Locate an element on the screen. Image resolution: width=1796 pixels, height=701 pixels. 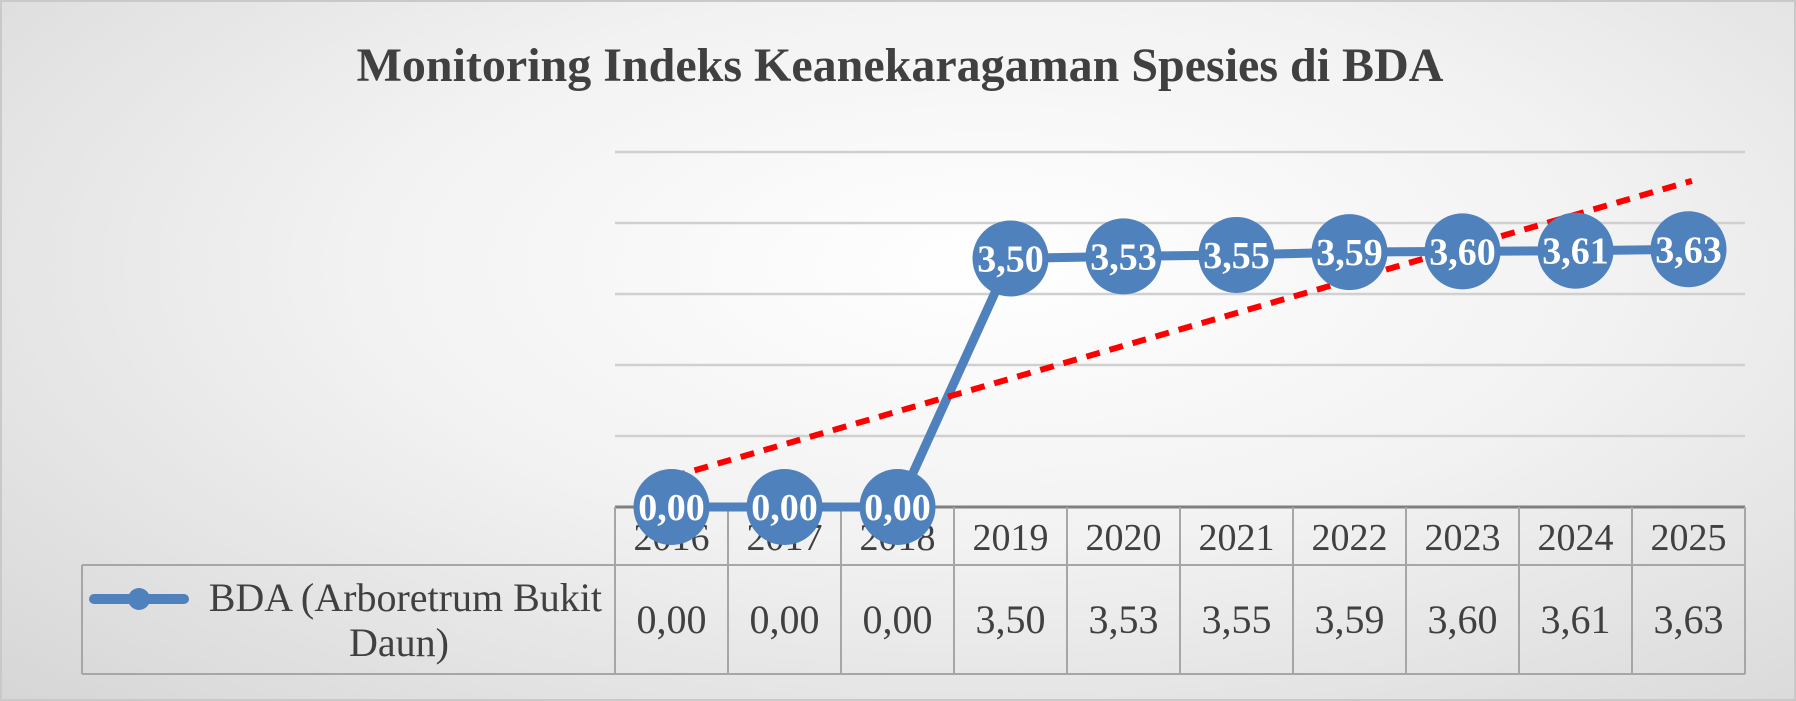
table-cell-value: 3,61 is located at coordinates (1576, 619).